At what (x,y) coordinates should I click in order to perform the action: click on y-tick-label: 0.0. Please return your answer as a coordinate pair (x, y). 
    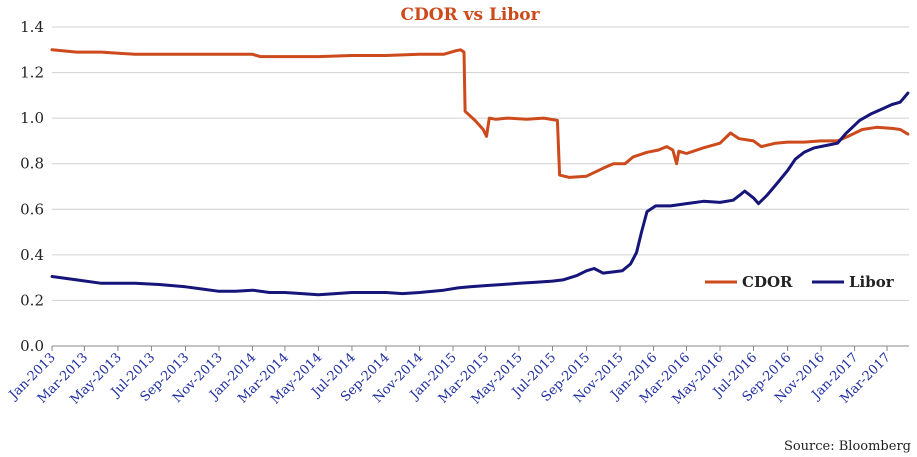
    Looking at the image, I should click on (32, 346).